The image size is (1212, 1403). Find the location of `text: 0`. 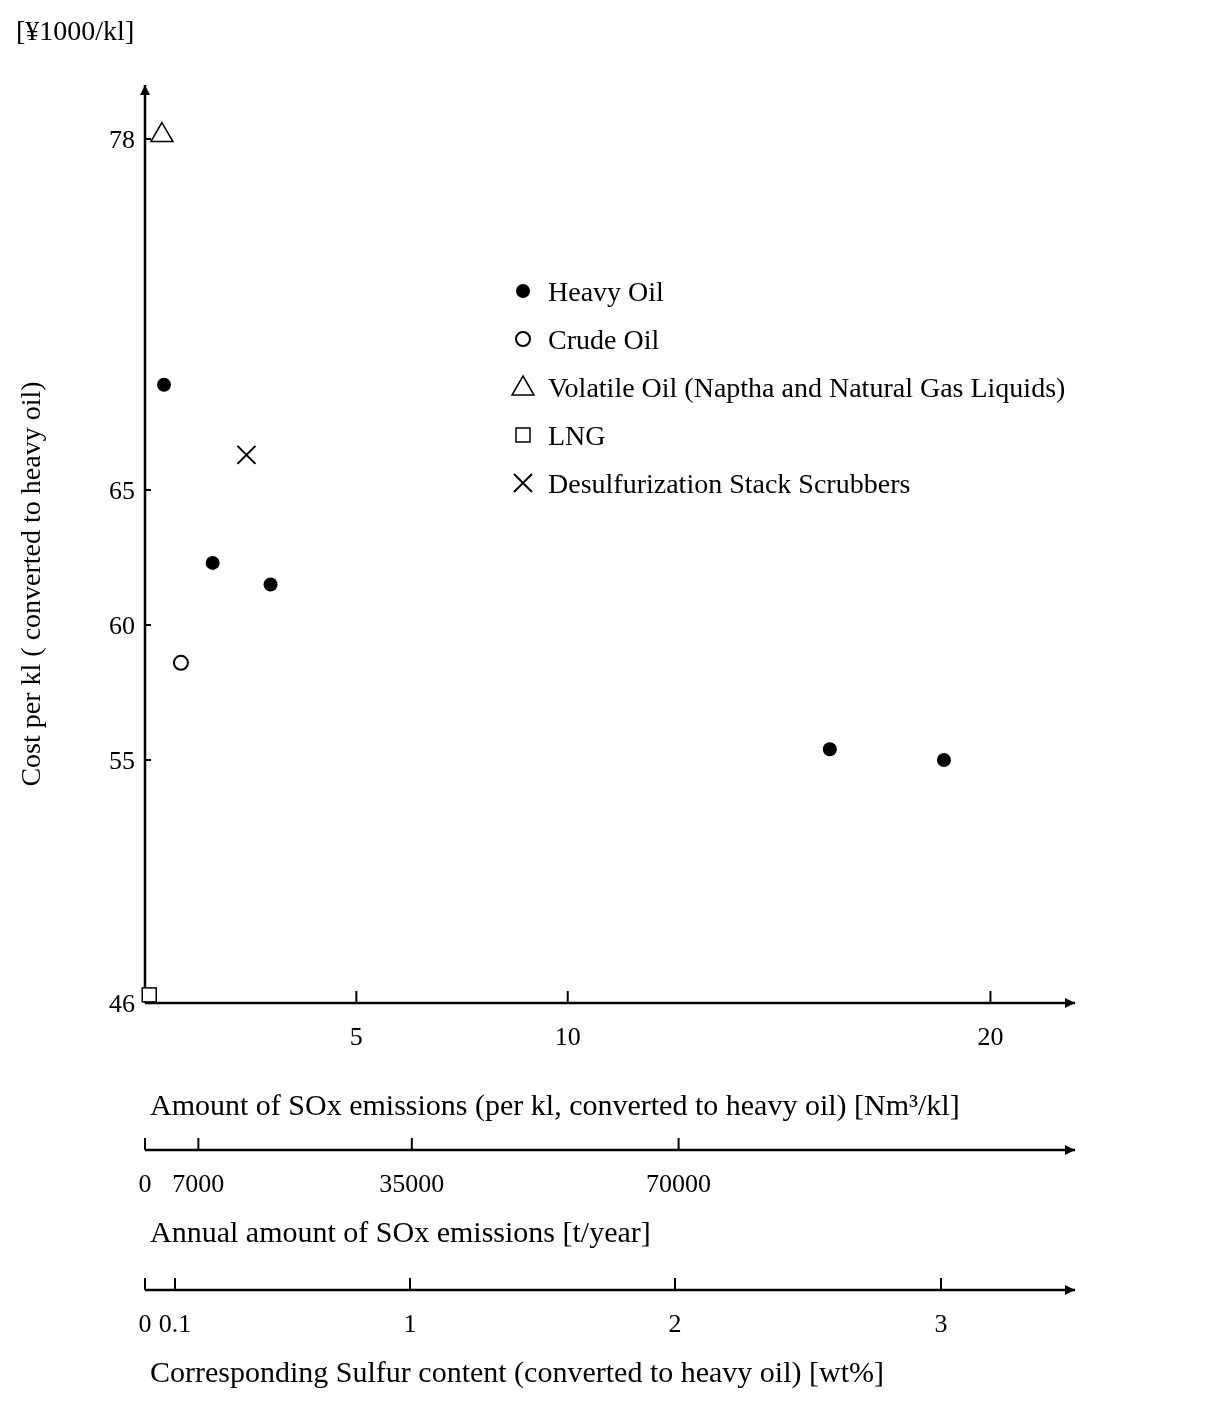

text: 0 is located at coordinates (145, 1323).